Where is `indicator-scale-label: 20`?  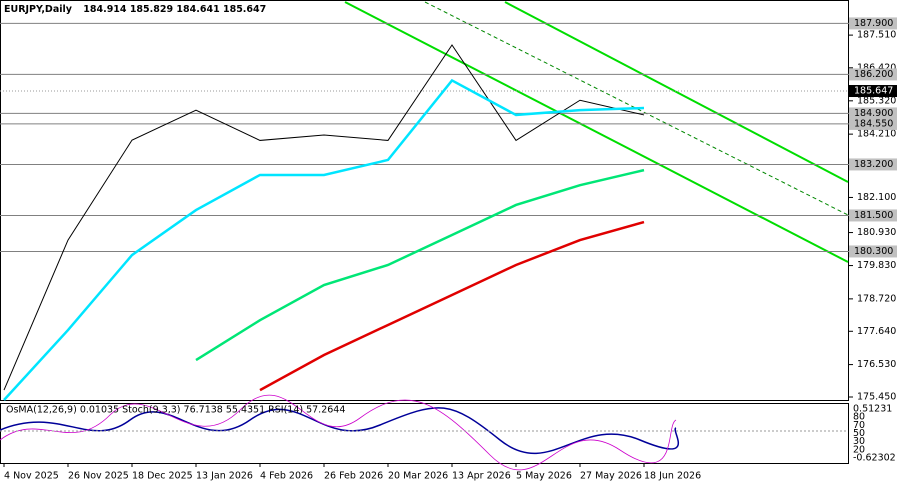
indicator-scale-label: 20 is located at coordinates (859, 449).